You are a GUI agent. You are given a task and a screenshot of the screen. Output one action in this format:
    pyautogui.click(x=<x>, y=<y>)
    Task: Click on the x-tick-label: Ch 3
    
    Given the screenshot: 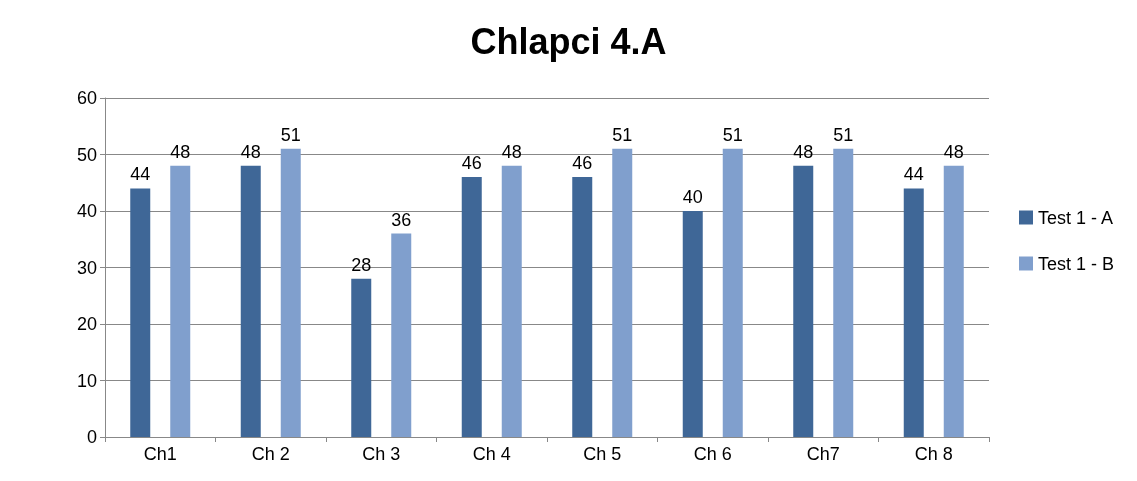 What is the action you would take?
    pyautogui.click(x=381, y=454)
    